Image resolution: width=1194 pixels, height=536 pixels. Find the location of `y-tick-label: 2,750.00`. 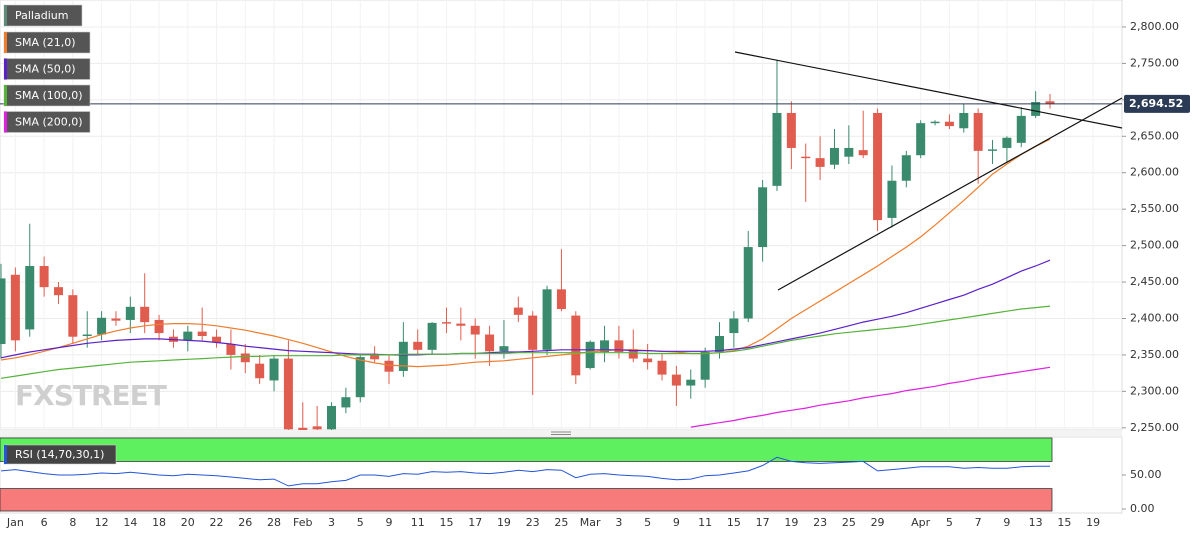

y-tick-label: 2,750.00 is located at coordinates (1154, 62).